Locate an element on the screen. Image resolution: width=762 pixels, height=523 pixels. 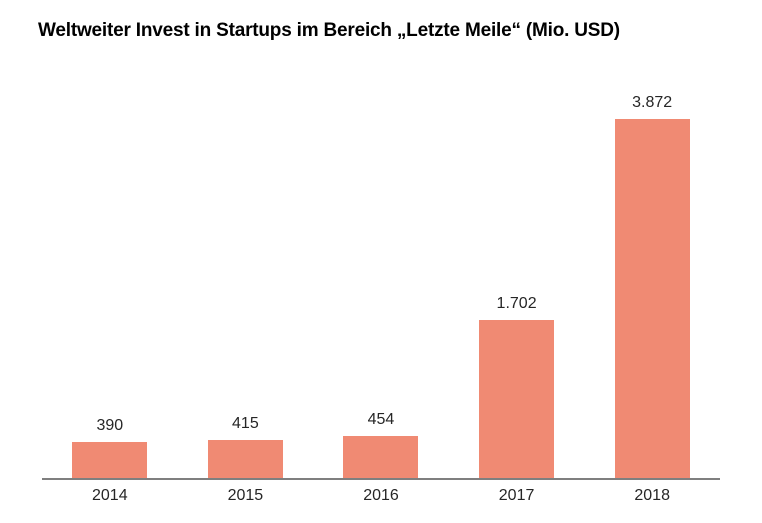
bar-value-label: 1.702 is located at coordinates (516, 304).